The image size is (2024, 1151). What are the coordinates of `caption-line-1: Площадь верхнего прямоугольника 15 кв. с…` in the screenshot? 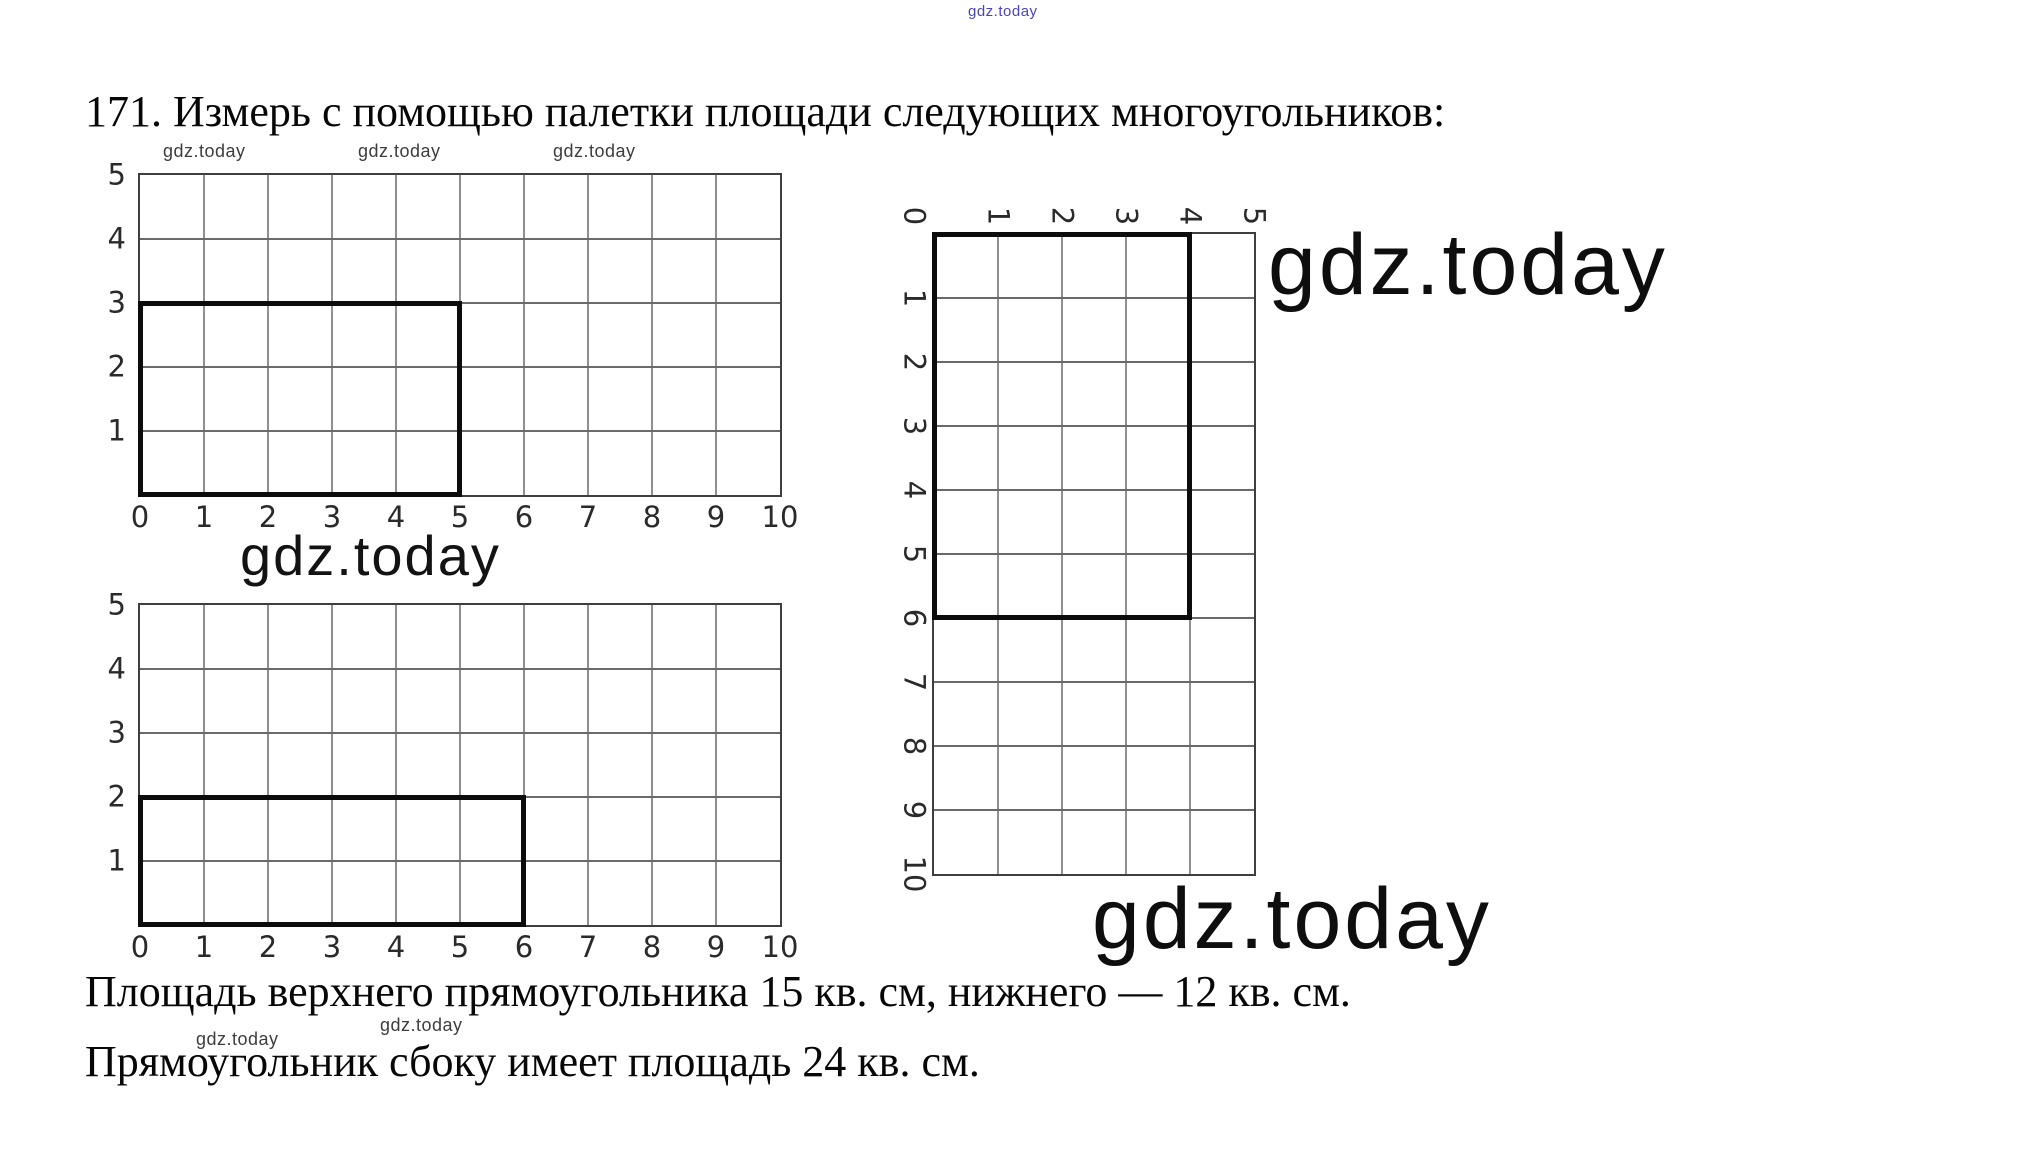 It's located at (718, 991).